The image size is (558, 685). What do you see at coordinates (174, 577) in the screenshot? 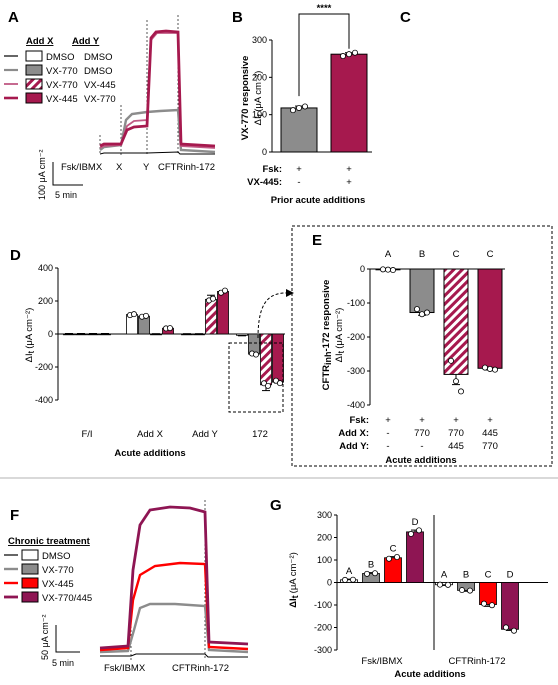
I see `trace-f-combo` at bounding box center [174, 577].